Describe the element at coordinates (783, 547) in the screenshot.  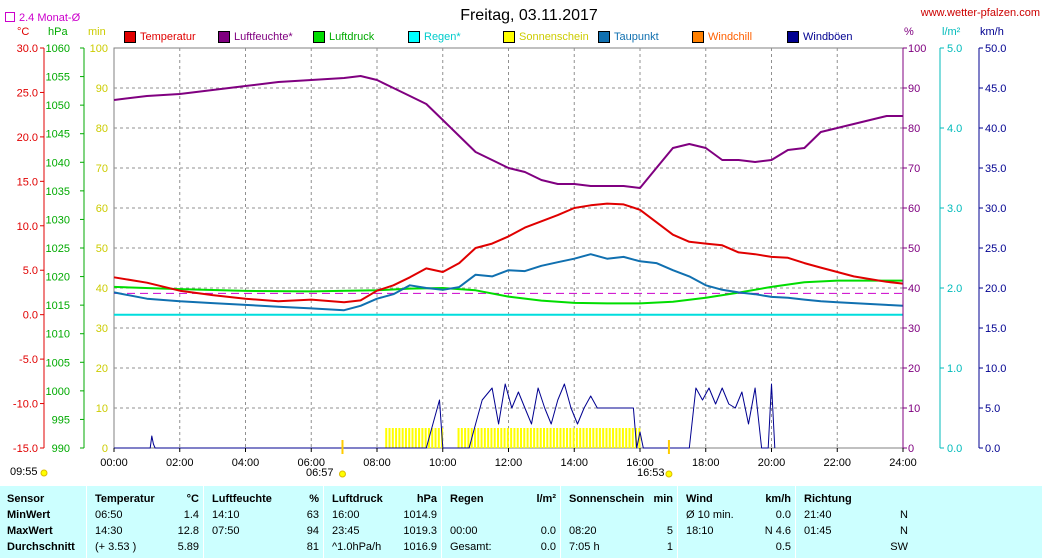
I see `table-cell-value: 0.5` at that location.